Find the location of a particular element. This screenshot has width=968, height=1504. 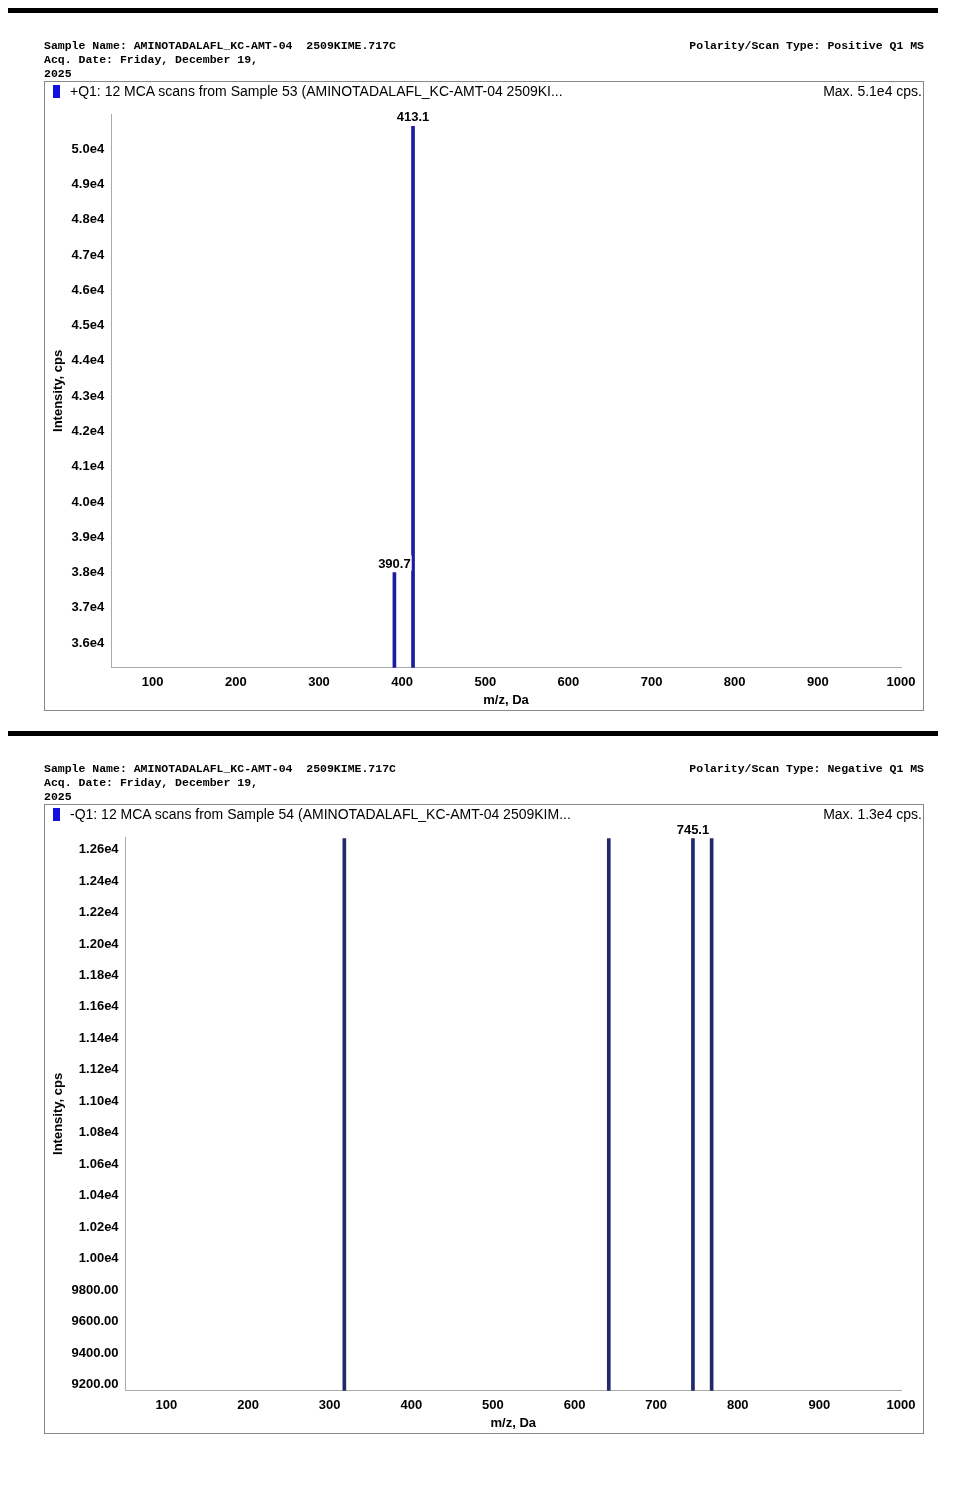

y-tick-label: 9200.00 is located at coordinates (95, 1384).